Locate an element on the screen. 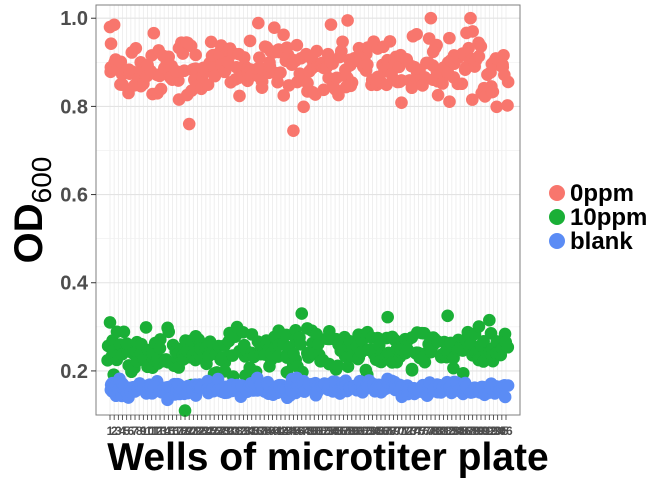 The width and height of the screenshot is (672, 480). x-tick-label: 40 is located at coordinates (273, 431).